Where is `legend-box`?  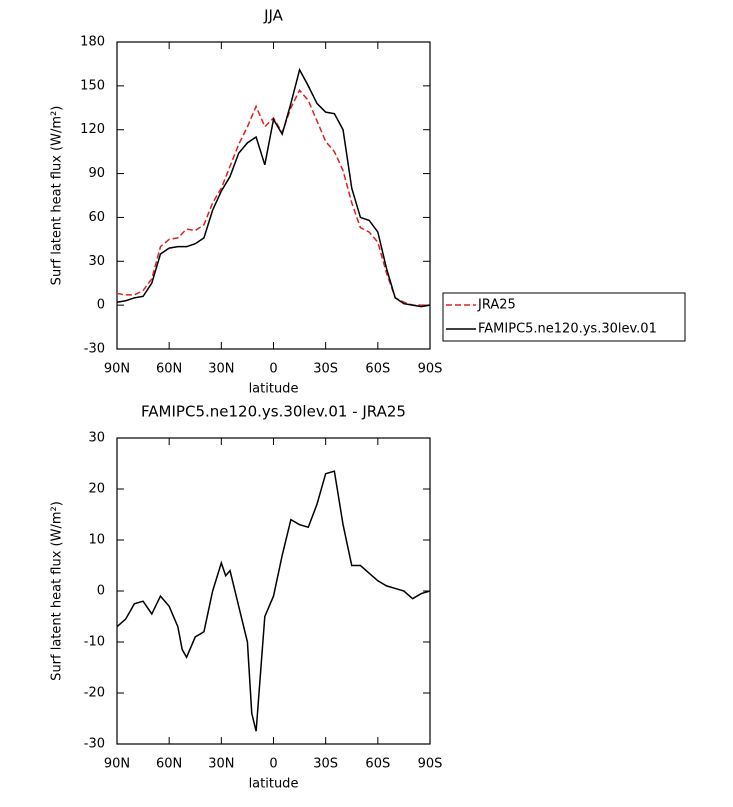
legend-box is located at coordinates (564, 317).